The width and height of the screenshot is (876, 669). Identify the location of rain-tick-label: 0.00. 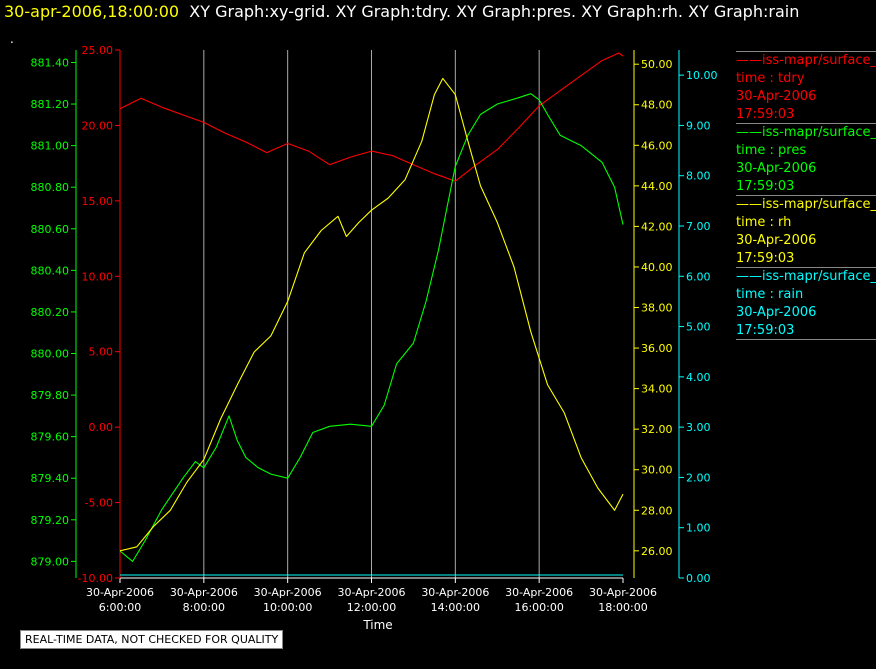
(698, 578).